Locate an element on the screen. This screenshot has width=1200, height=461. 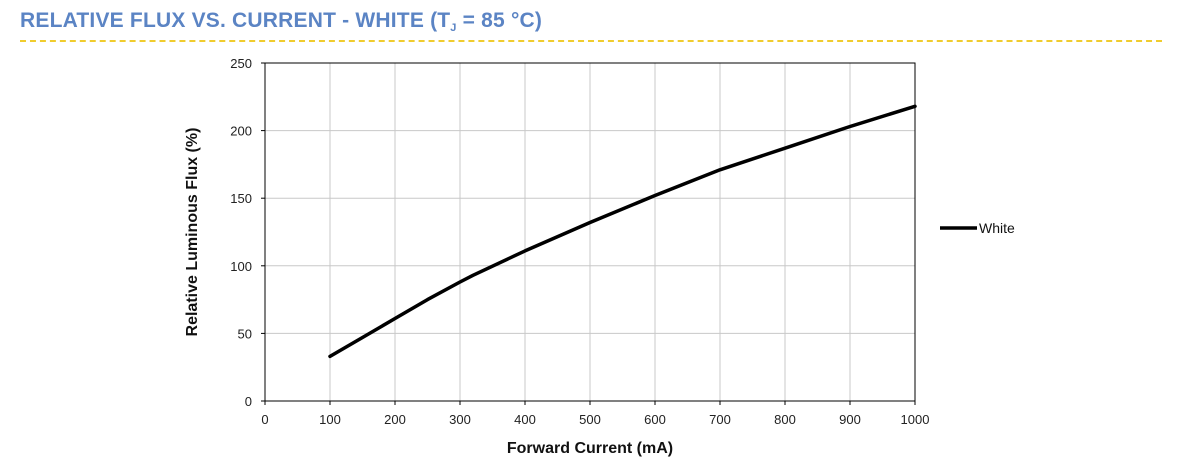
x-tick-label: 800 is located at coordinates (785, 419).